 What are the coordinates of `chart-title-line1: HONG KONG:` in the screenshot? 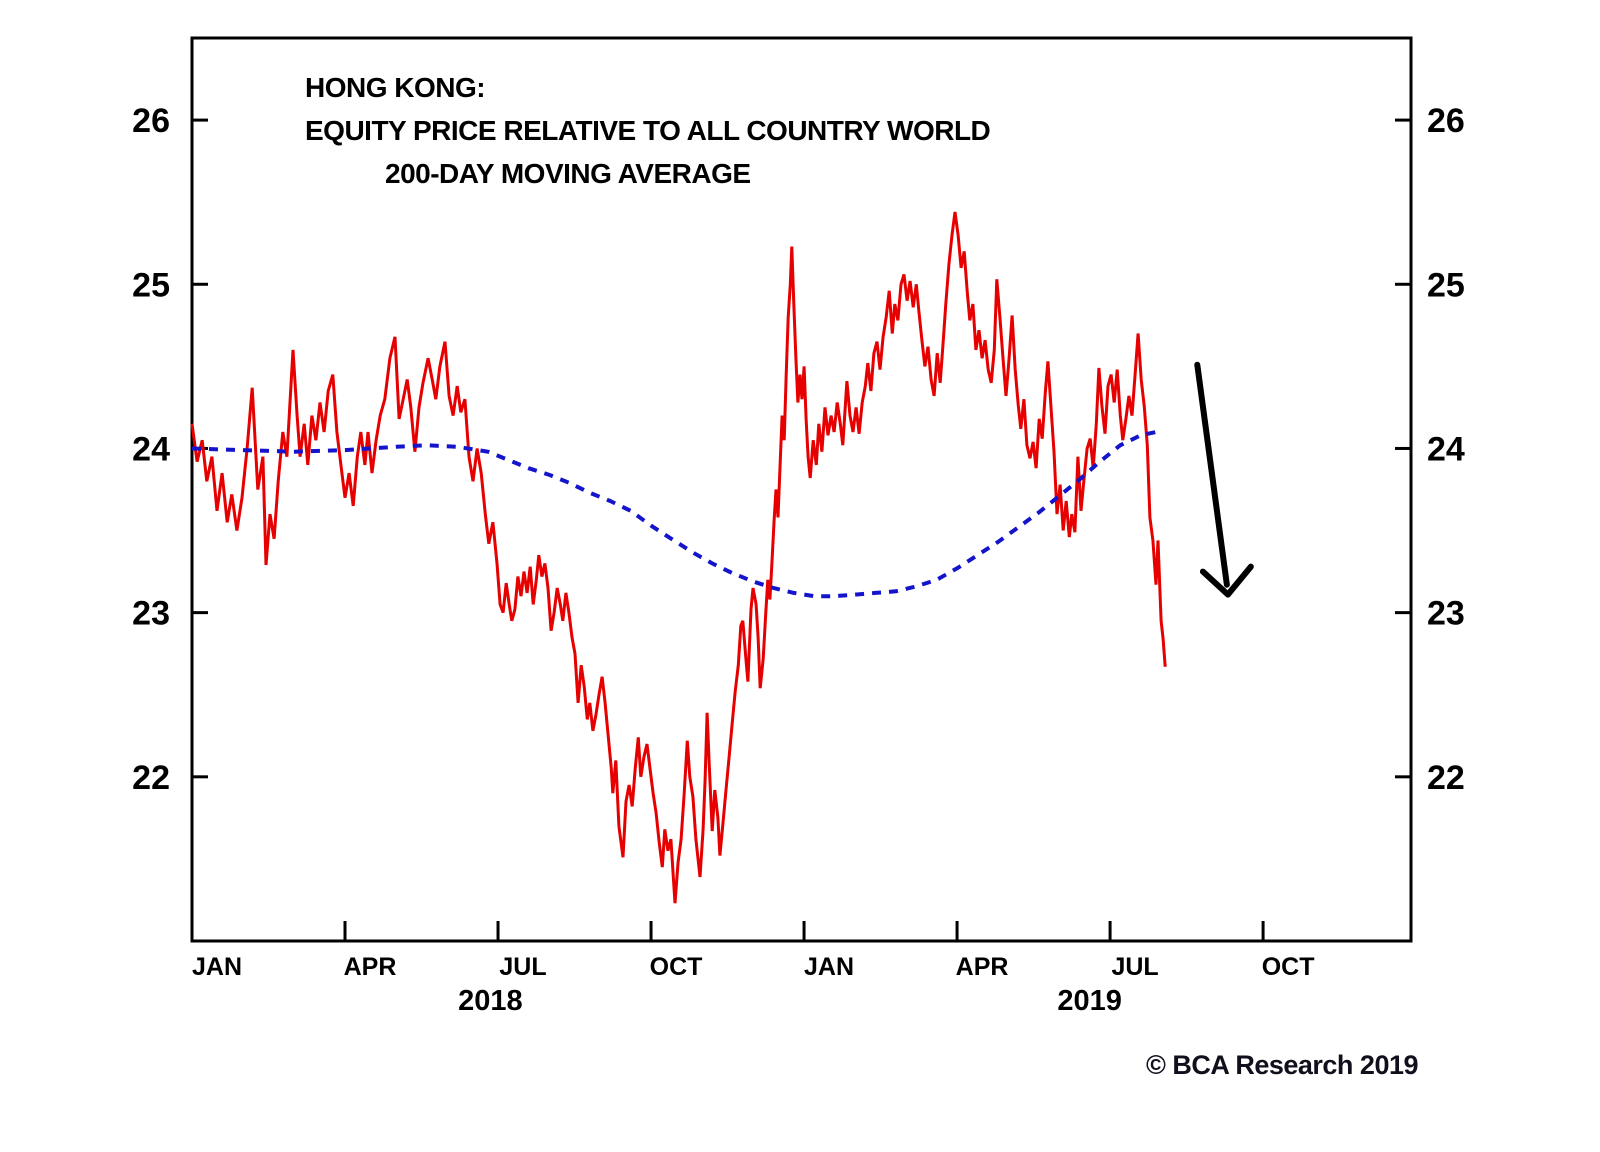 It's located at (395, 87).